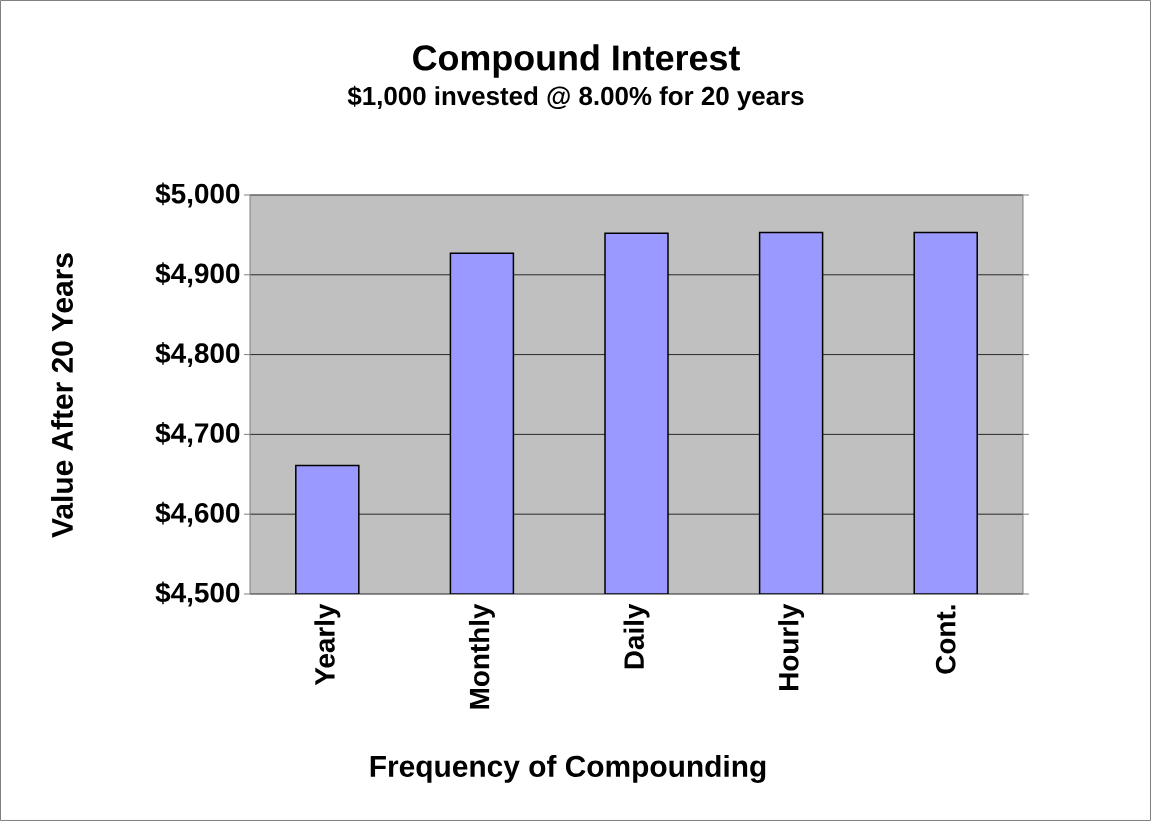 This screenshot has height=821, width=1151. Describe the element at coordinates (197, 195) in the screenshot. I see `y-tick-label: $5,000` at that location.